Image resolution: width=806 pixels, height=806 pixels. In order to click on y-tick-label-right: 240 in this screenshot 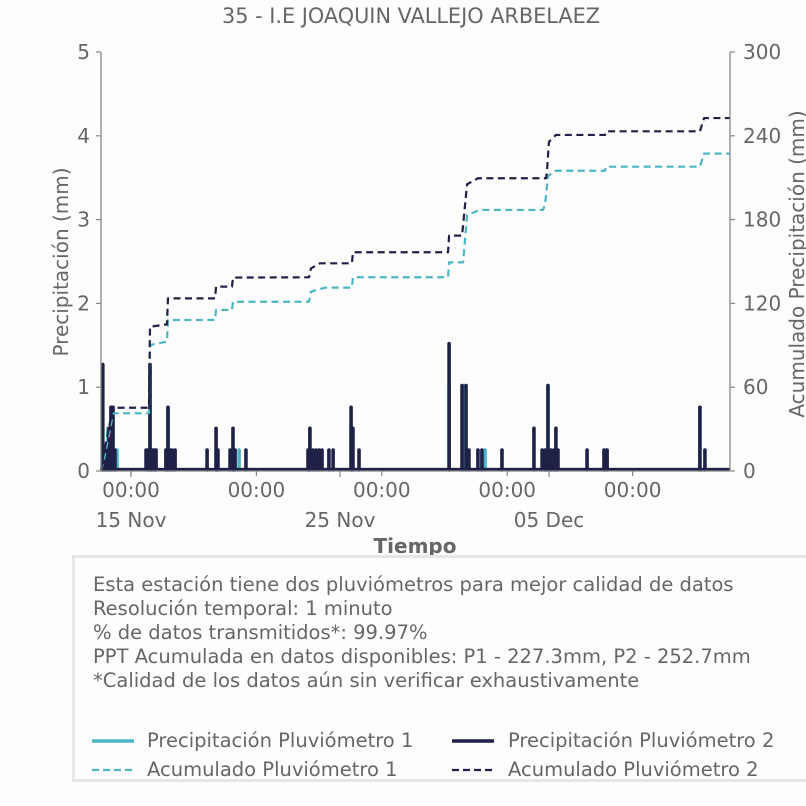, I will do `click(762, 136)`.